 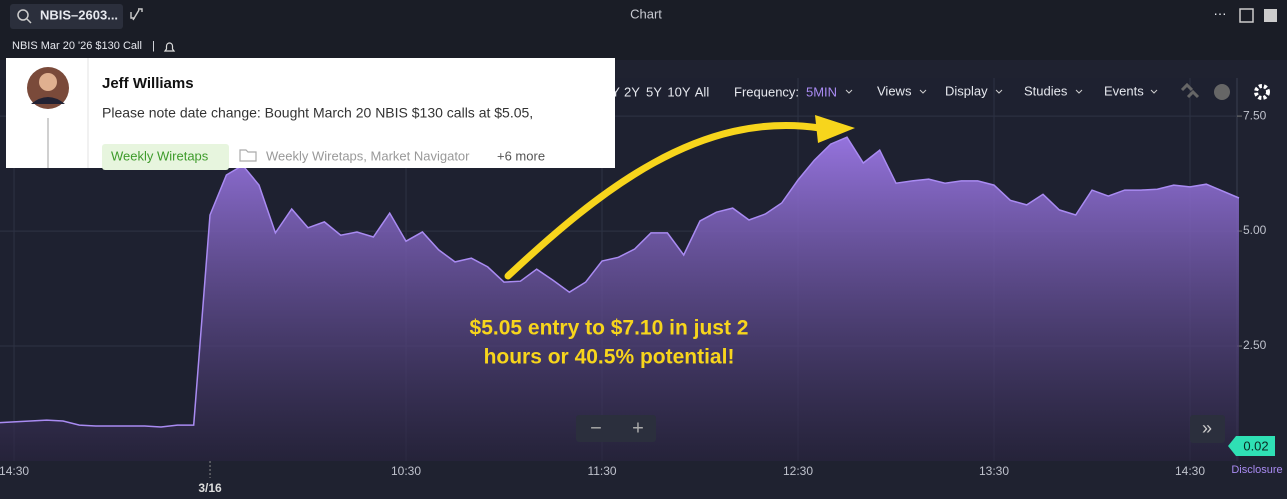 What do you see at coordinates (1220, 13) in the screenshot?
I see `more-icon: ⋯` at bounding box center [1220, 13].